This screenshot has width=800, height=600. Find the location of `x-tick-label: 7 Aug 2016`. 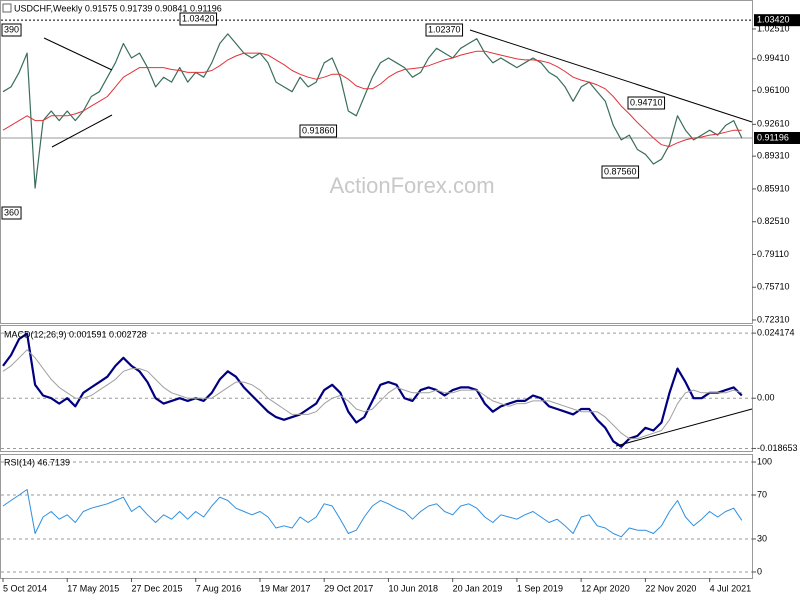

x-tick-label: 7 Aug 2016 is located at coordinates (219, 588).